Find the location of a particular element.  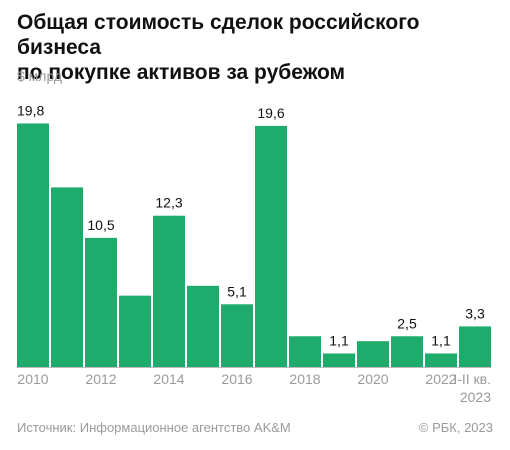

x-tick-label: 2010 is located at coordinates (32, 379).